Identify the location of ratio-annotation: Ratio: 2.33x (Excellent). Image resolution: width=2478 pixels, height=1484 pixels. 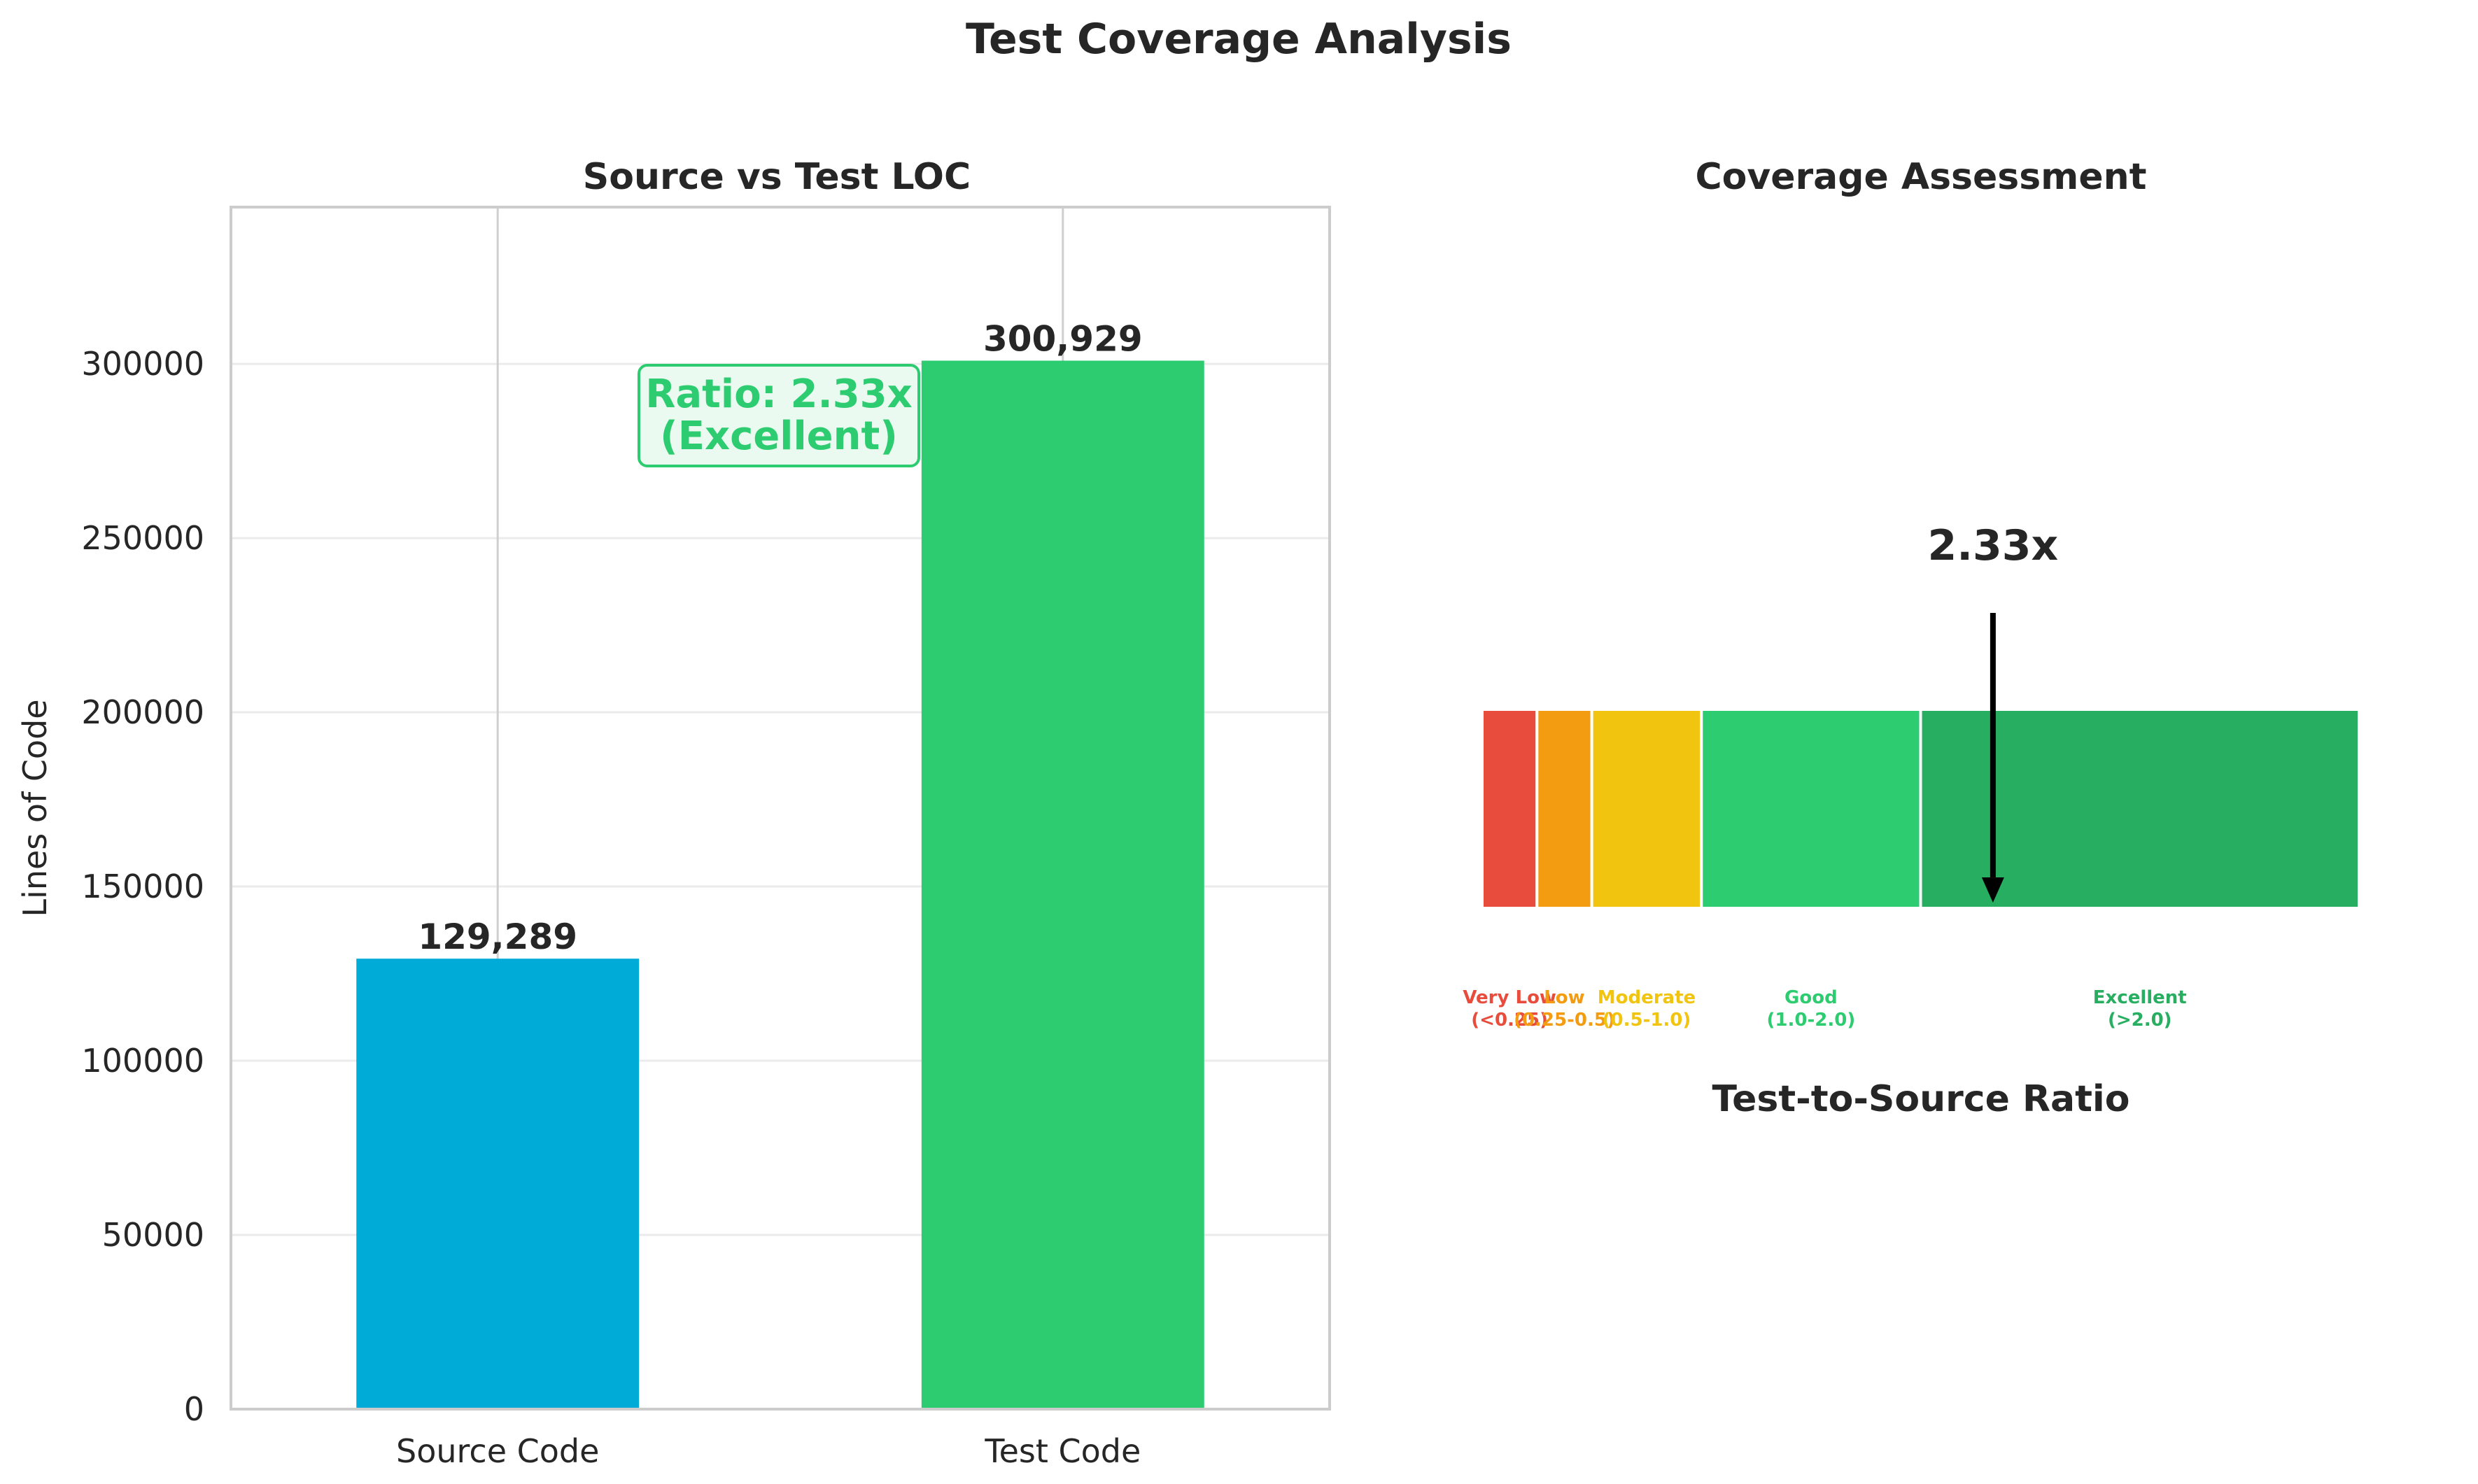
(779, 416).